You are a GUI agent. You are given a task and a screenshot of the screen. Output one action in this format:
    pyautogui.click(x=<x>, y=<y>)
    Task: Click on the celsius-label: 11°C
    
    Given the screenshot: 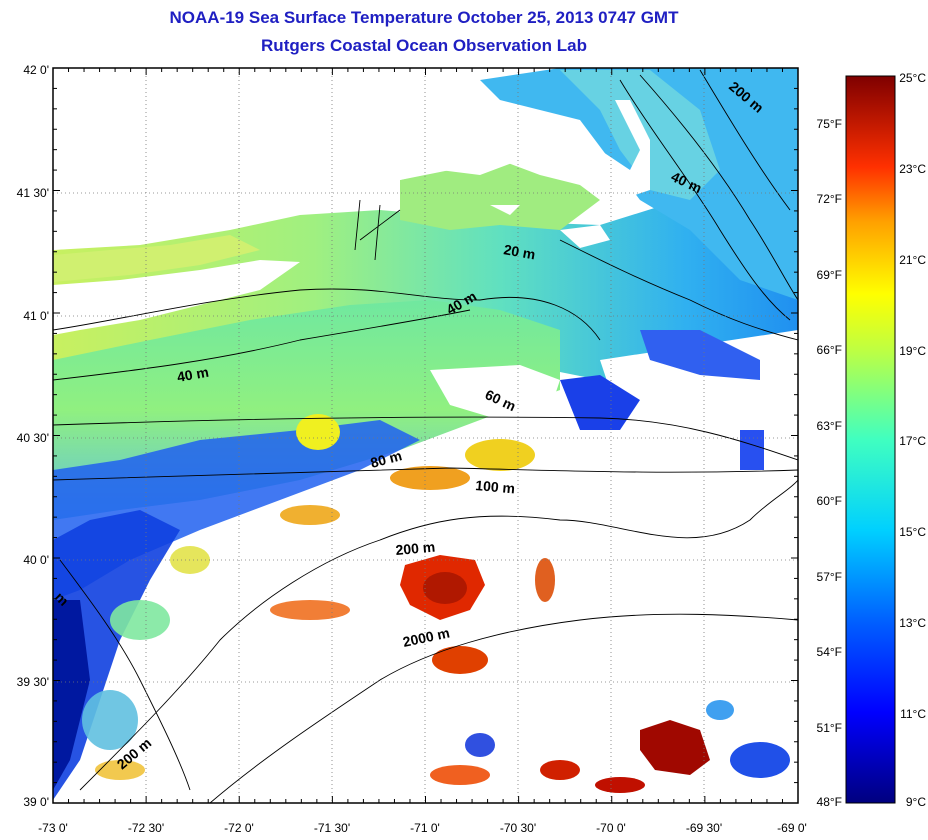 What is the action you would take?
    pyautogui.click(x=913, y=714)
    